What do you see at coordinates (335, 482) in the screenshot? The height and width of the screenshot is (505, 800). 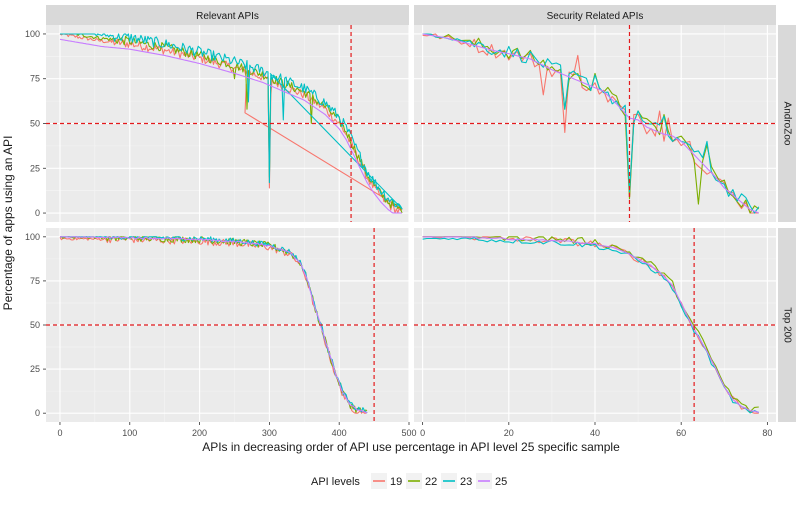 I see `legend-title: API levels` at bounding box center [335, 482].